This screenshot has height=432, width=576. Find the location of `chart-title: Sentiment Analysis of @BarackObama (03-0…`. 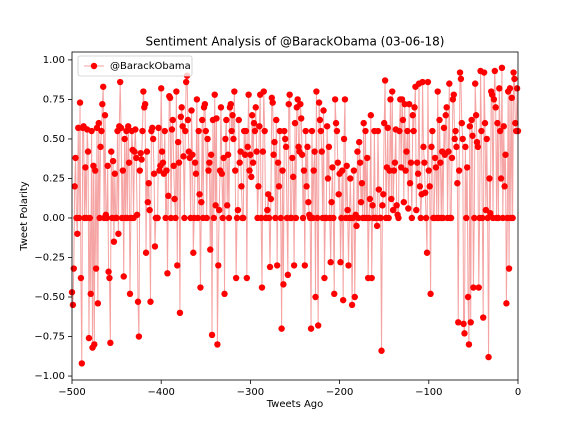

chart-title: Sentiment Analysis of @BarackObama (03-0… is located at coordinates (294, 42).